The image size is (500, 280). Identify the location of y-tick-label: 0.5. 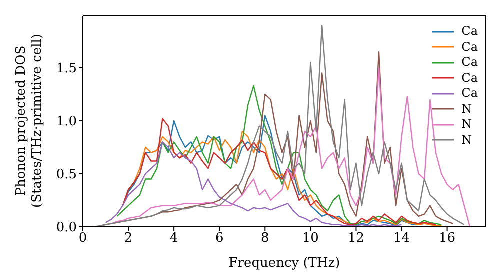
(66, 175).